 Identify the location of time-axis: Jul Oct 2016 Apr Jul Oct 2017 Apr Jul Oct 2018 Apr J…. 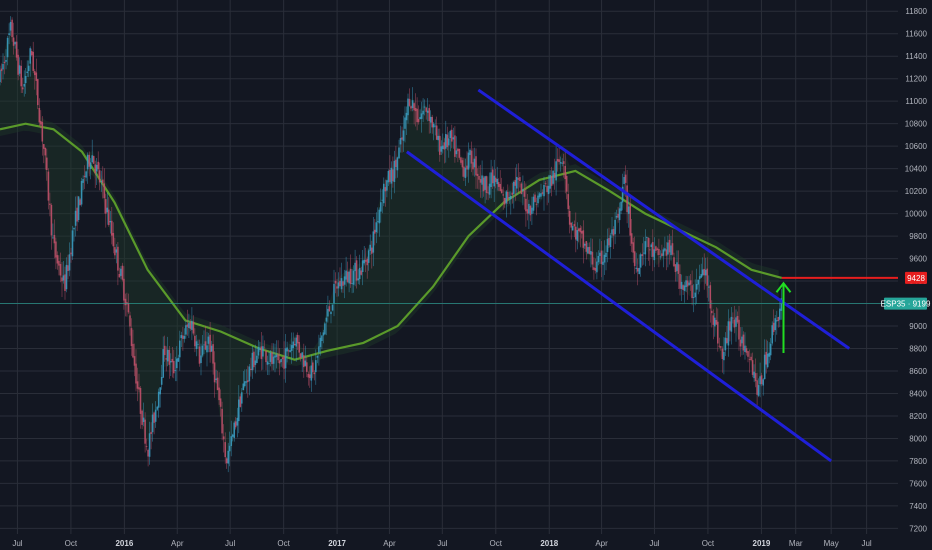
(442, 543).